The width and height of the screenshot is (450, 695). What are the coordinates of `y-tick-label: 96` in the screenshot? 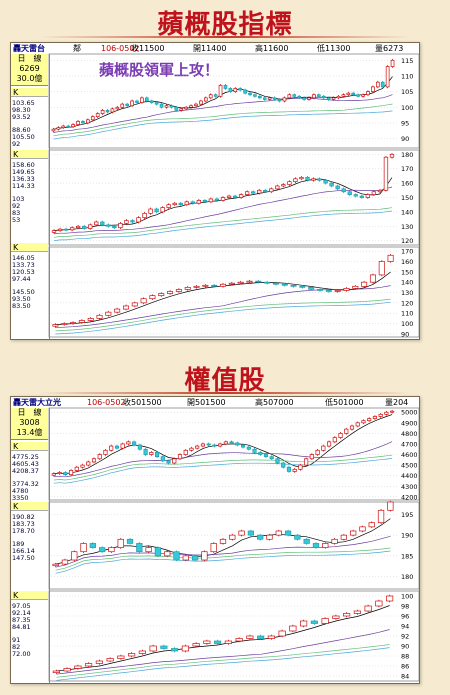 It's located at (405, 617).